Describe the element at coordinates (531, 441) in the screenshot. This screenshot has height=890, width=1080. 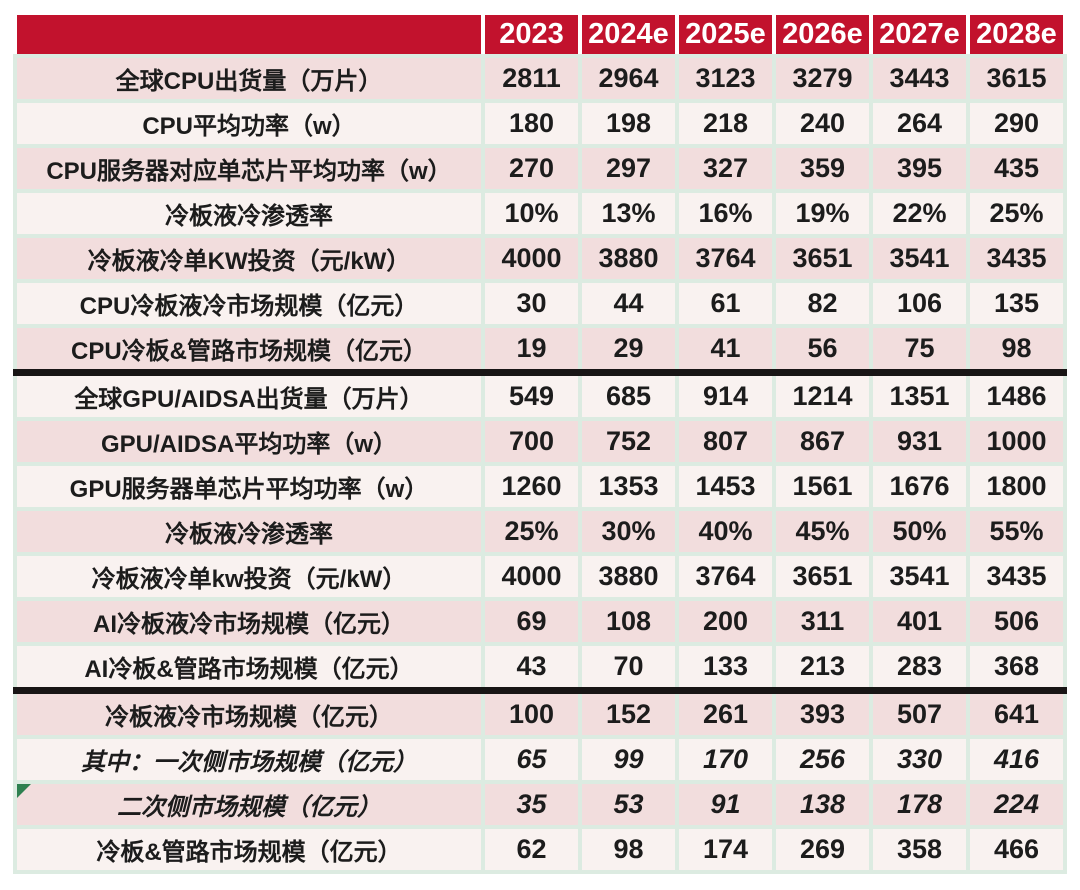
I see `value-cell: 700` at that location.